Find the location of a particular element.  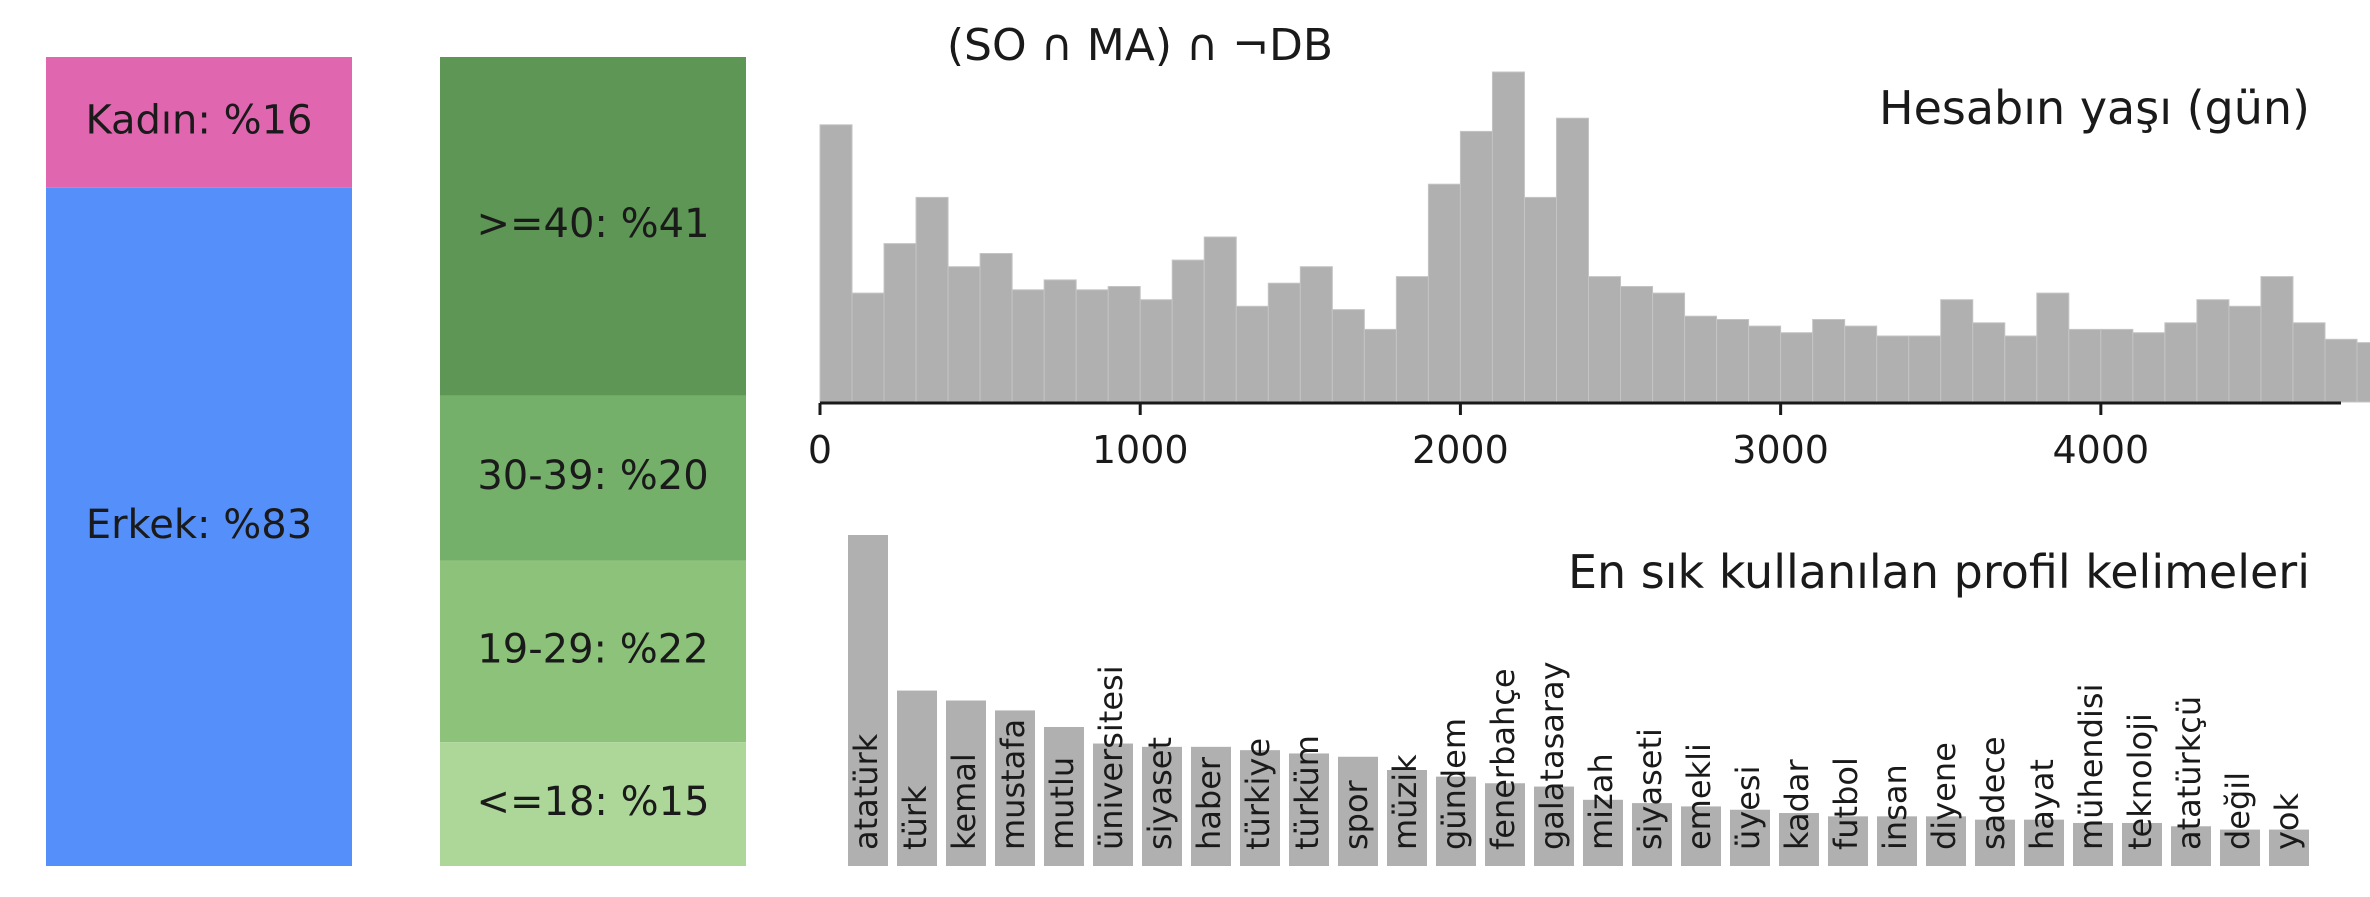

word-bar-label: siyaseti is located at coordinates (1650, 789).